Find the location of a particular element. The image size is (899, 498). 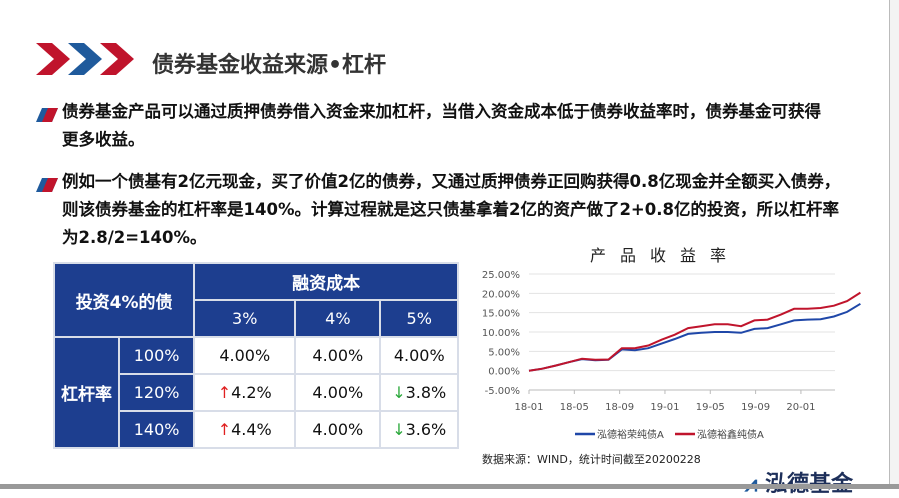

leverage-row-label: 100% is located at coordinates (156, 355).